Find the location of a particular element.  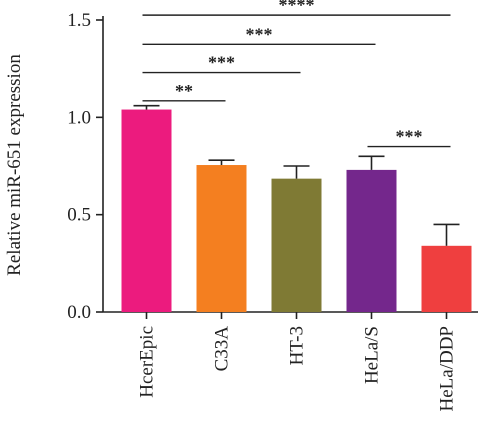

x-tick-label: HeLa/S is located at coordinates (372, 355).